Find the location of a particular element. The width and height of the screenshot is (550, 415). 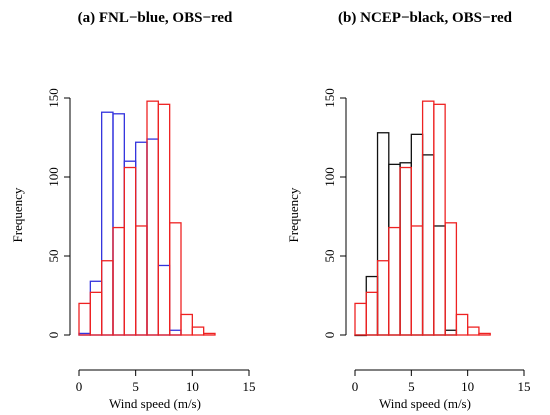

panel-b-x-tick-label: 10 is located at coordinates (467, 386).